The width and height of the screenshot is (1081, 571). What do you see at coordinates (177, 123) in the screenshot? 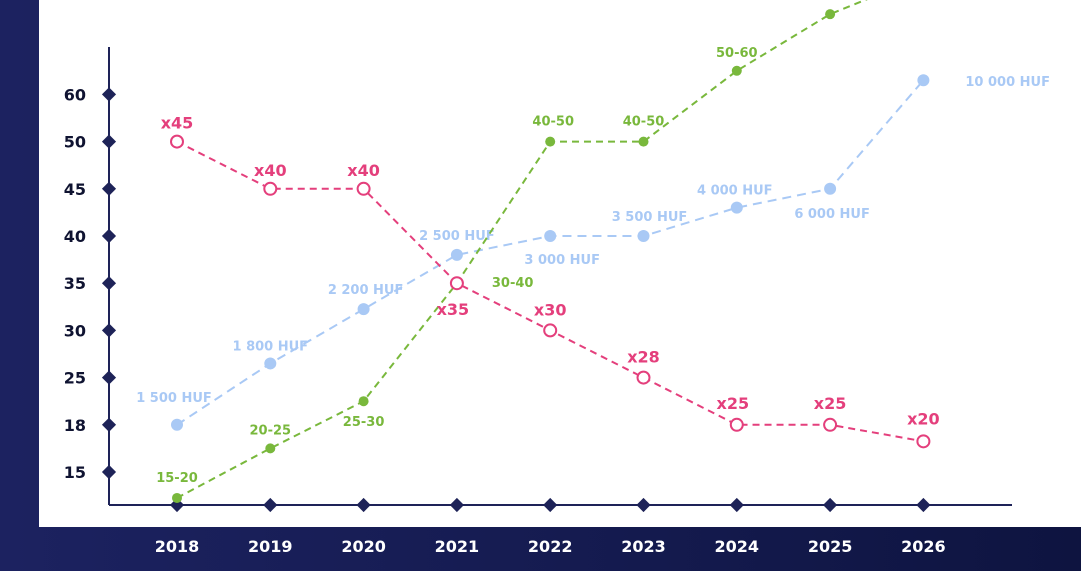
I see `pink-data-label: x45` at bounding box center [177, 123].